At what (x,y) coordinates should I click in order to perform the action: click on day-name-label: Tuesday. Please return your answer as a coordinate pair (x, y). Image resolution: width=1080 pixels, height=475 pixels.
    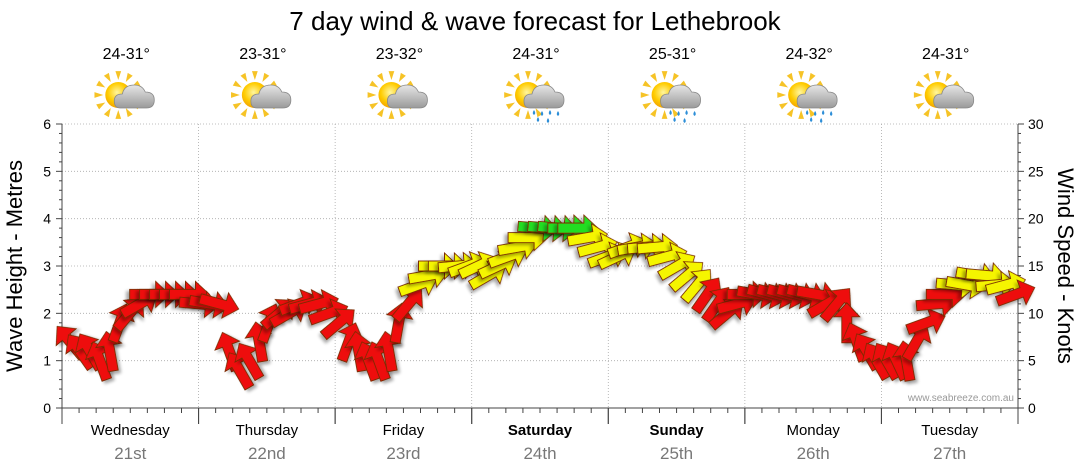
    Looking at the image, I should click on (949, 430).